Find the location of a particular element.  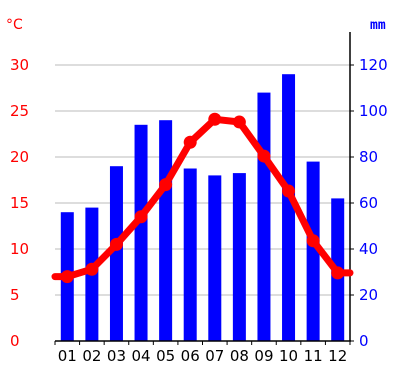

right-tick-label: 120 is located at coordinates (373, 65).